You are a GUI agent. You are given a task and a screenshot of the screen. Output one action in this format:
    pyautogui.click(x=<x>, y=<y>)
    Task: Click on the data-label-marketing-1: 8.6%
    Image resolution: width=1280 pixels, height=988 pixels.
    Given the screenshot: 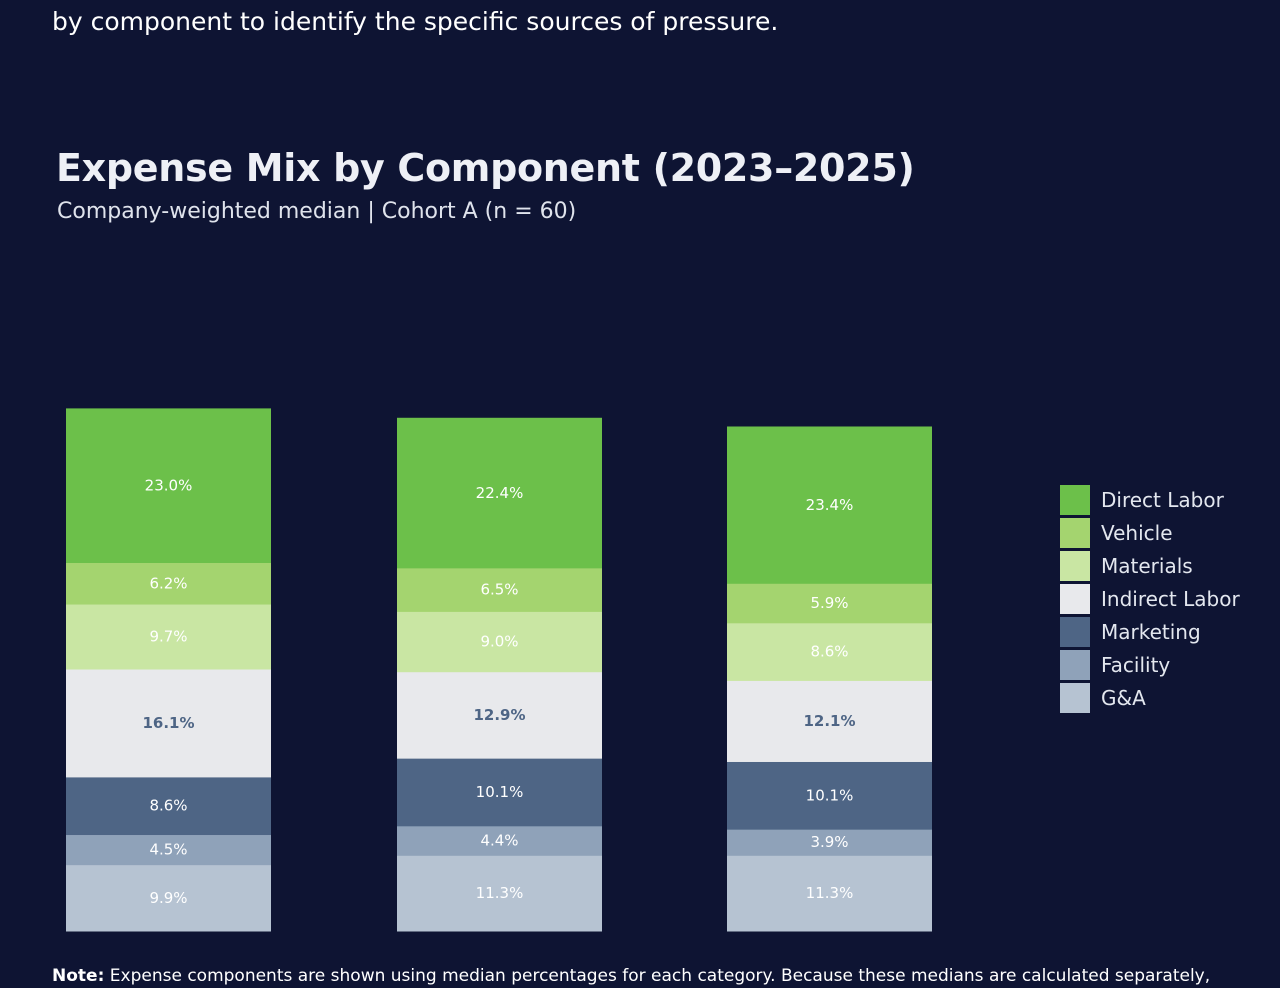 What is the action you would take?
    pyautogui.click(x=168, y=806)
    